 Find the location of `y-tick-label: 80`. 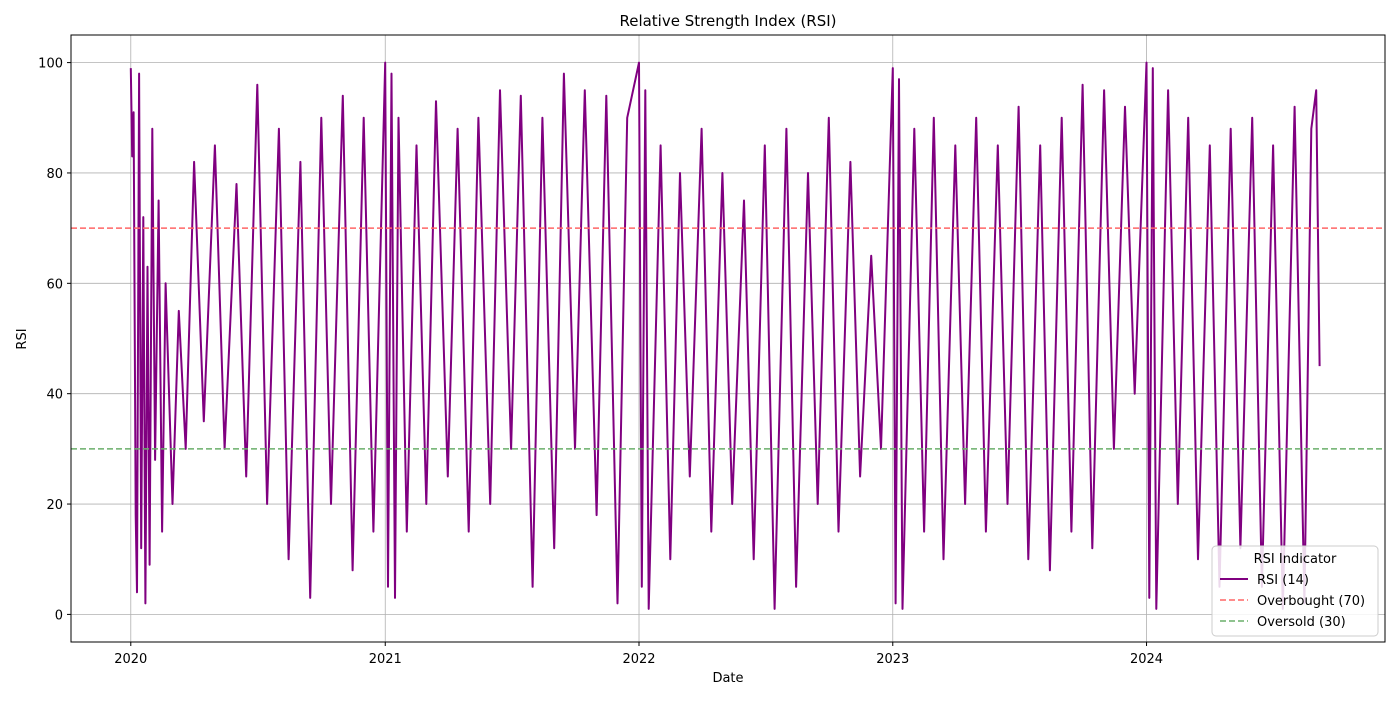

y-tick-label: 80 is located at coordinates (54, 174).